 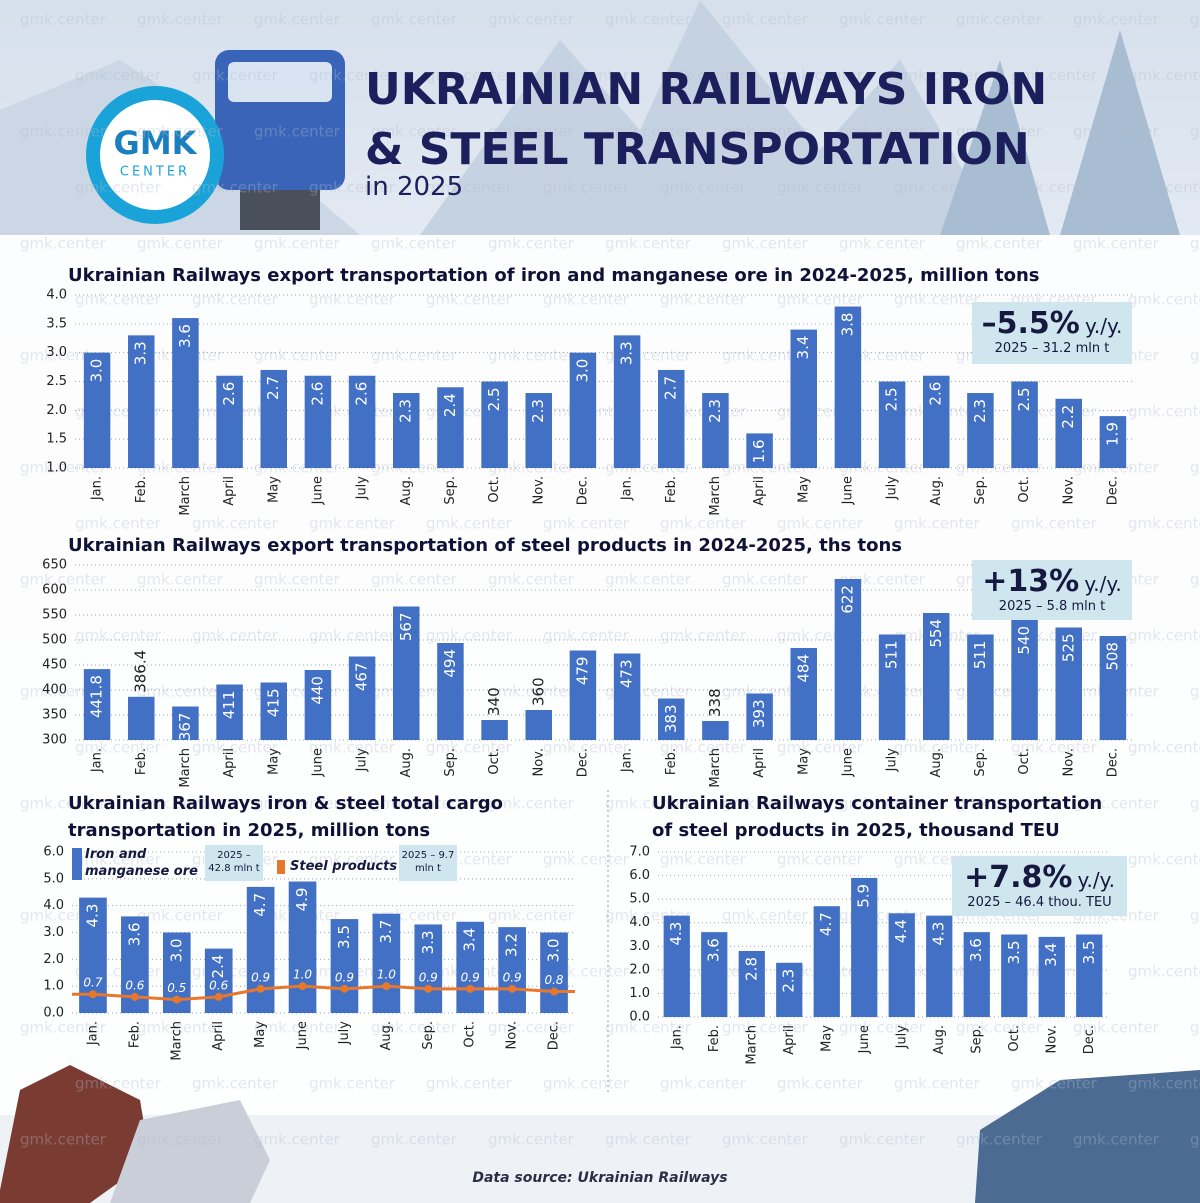 What do you see at coordinates (847, 490) in the screenshot?
I see `x-tick-label: June` at bounding box center [847, 490].